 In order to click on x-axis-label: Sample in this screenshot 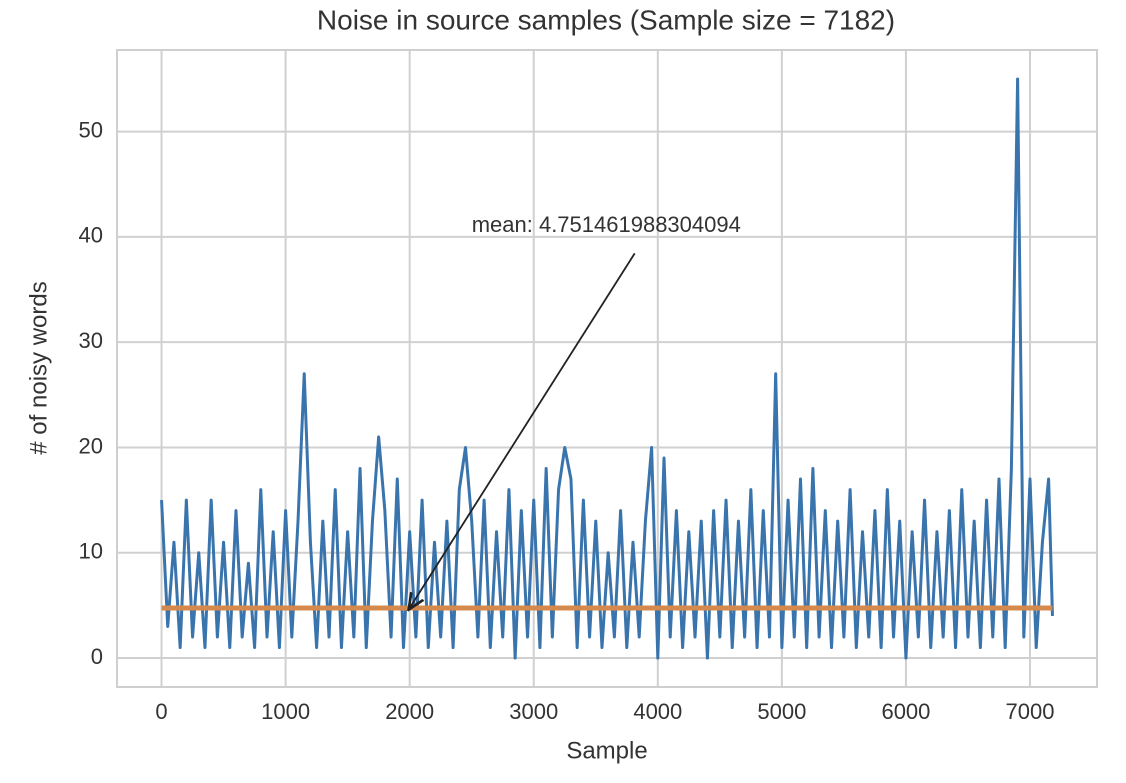, I will do `click(606, 750)`.